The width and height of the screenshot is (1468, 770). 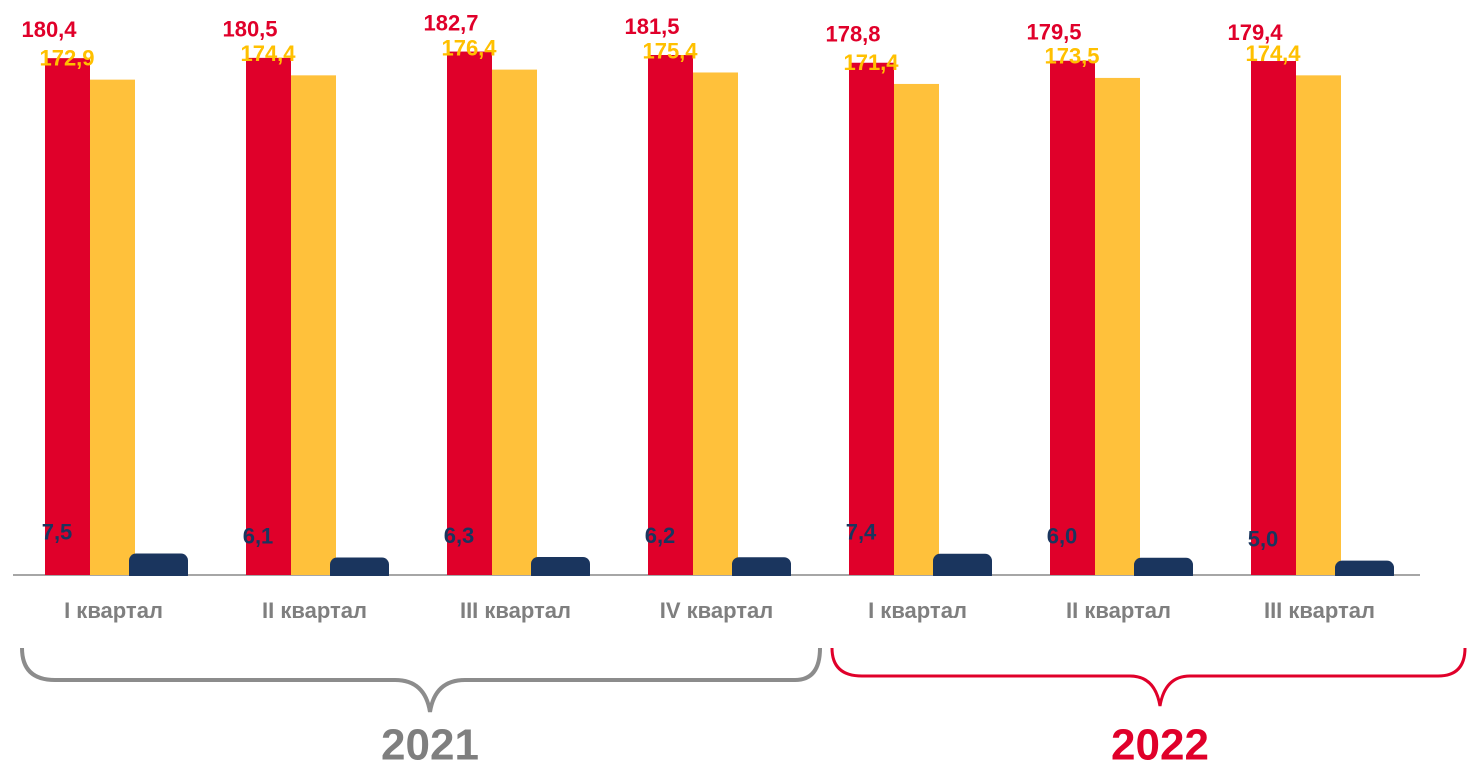 What do you see at coordinates (469, 47) in the screenshot?
I see `value-label: 176,4` at bounding box center [469, 47].